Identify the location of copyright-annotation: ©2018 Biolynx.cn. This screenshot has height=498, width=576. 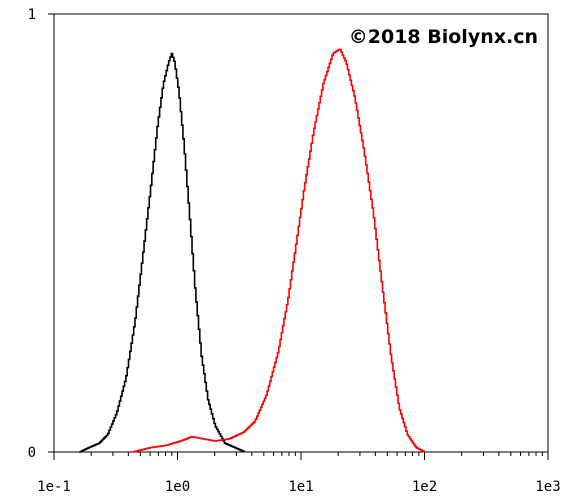
(443, 37).